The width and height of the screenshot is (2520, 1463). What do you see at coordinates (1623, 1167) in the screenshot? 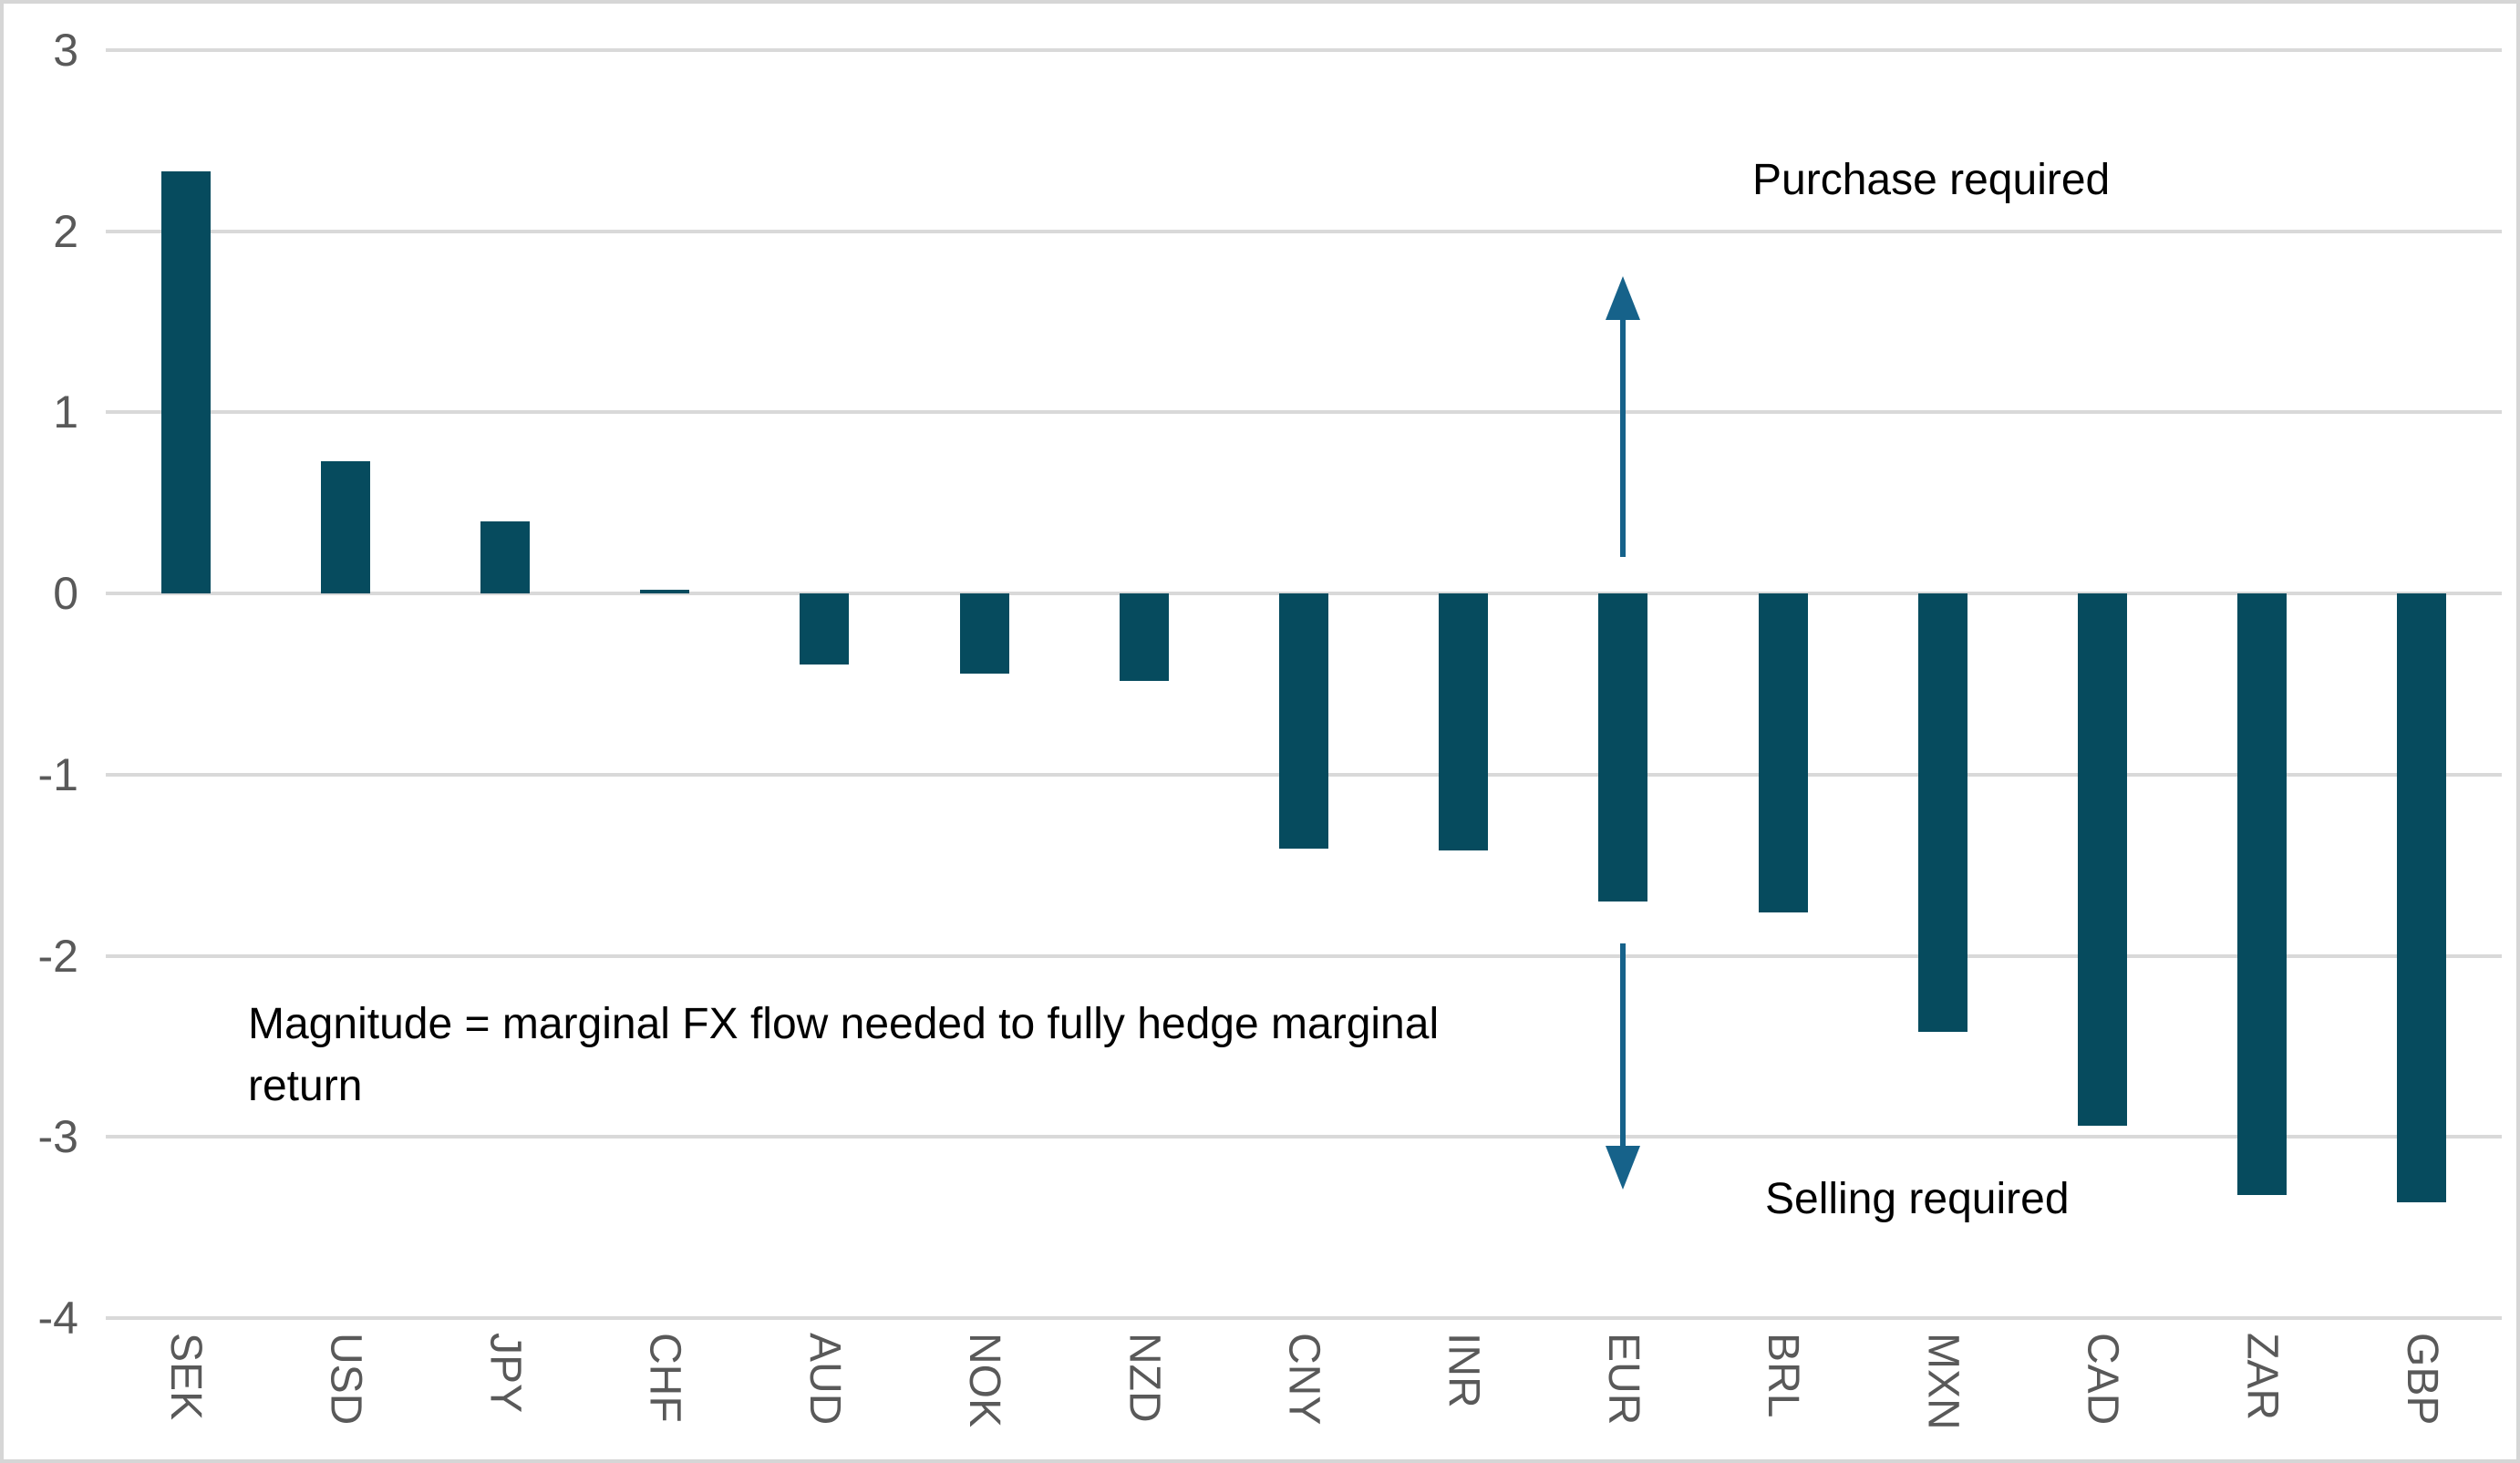
I see `selling-down-arrow-icon` at bounding box center [1623, 1167].